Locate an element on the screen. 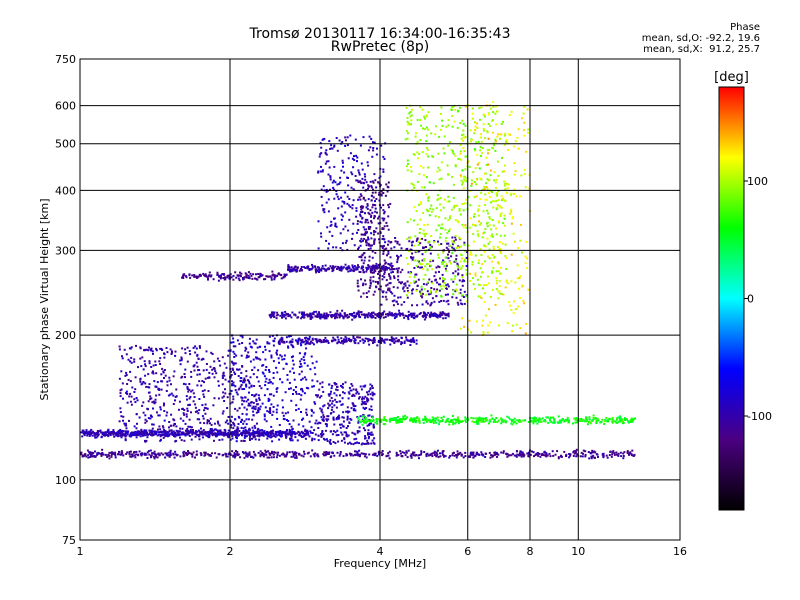 This screenshot has height=600, width=800. chart-subtitle: RwPretec (8p) is located at coordinates (380, 47).